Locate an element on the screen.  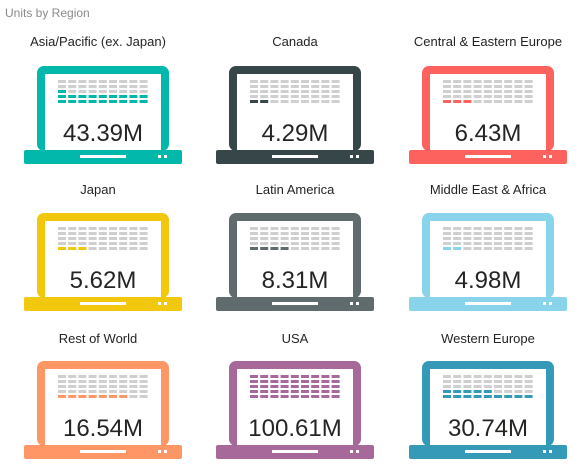
laptop-trackpad is located at coordinates (295, 451).